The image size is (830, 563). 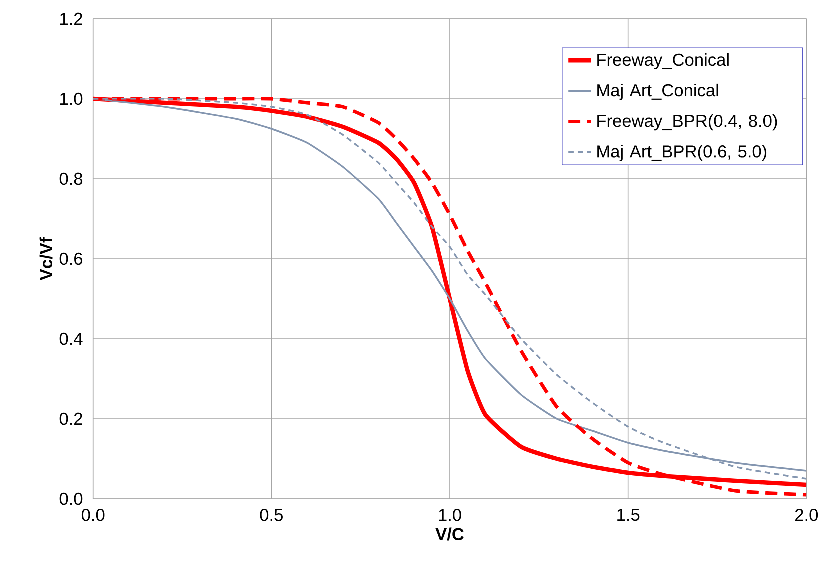 I want to click on x-tick-label: 2.0, so click(x=807, y=515).